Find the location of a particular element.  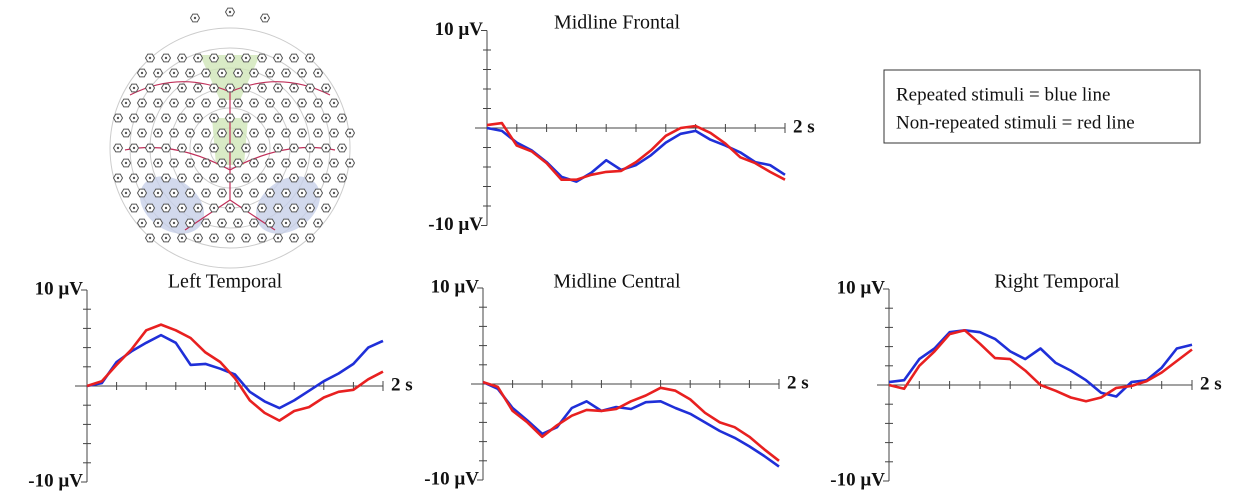

map-ring is located at coordinates (230, 148).